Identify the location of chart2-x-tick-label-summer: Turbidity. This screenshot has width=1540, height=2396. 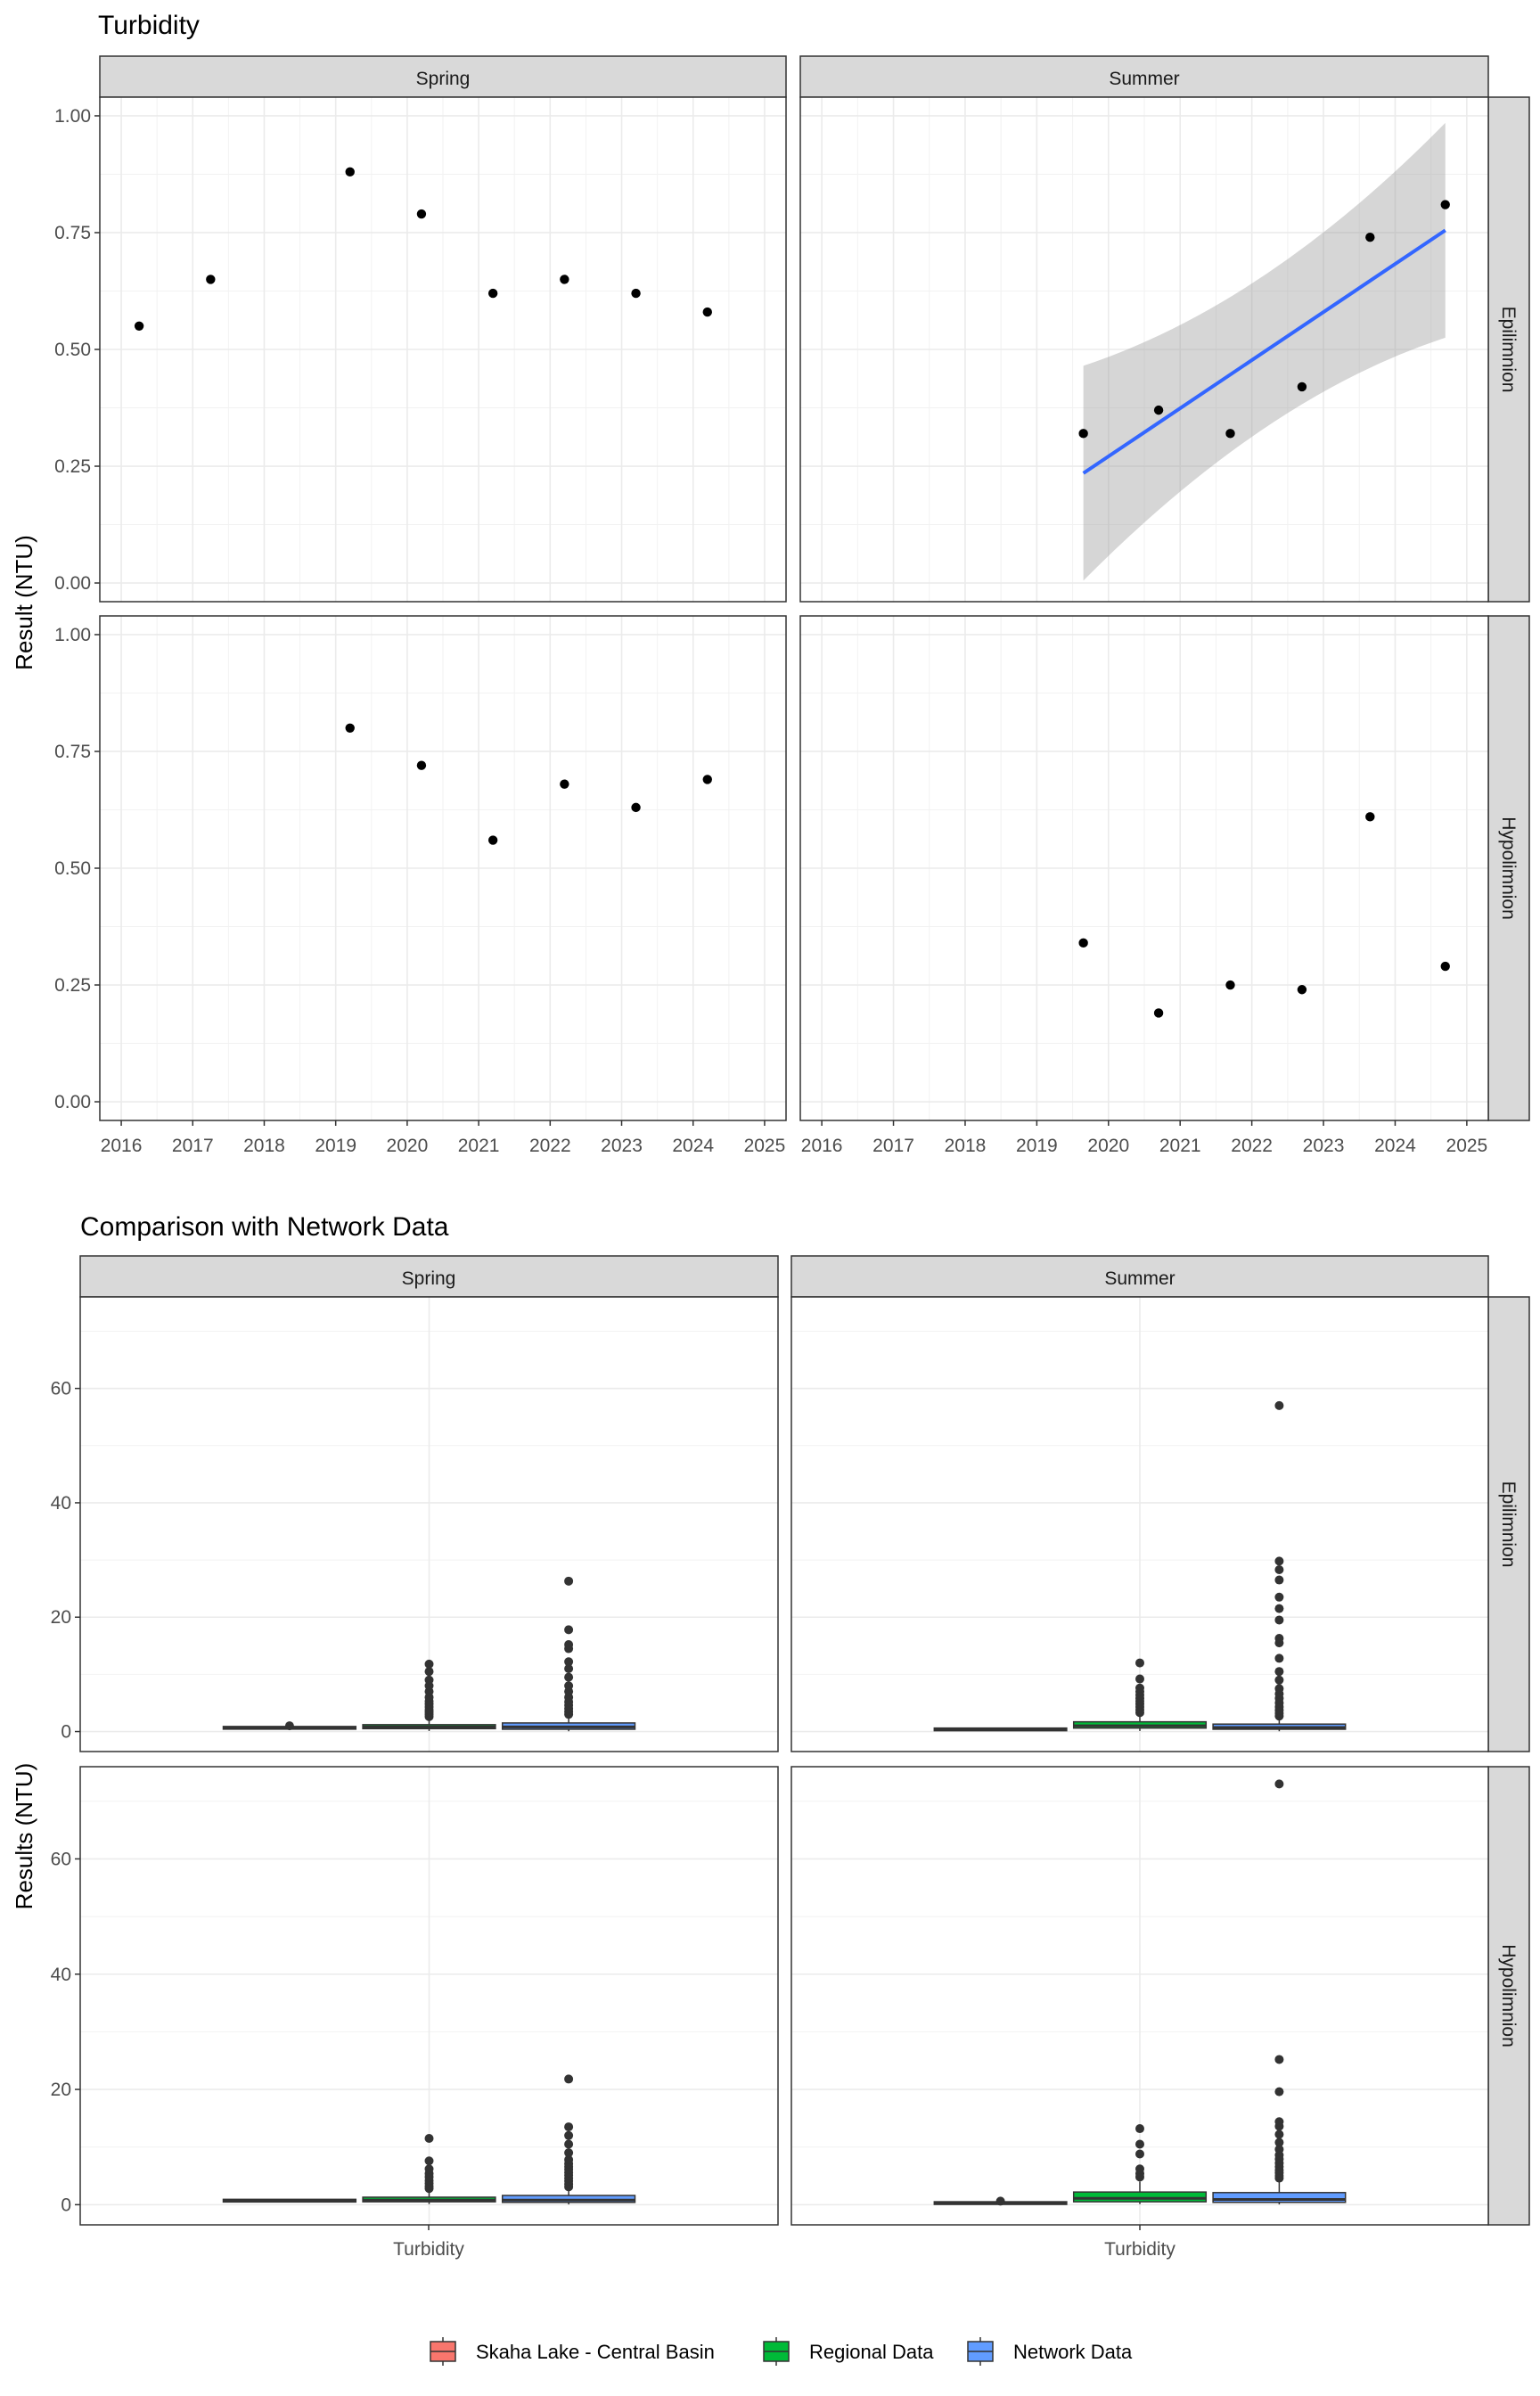
(1139, 2249).